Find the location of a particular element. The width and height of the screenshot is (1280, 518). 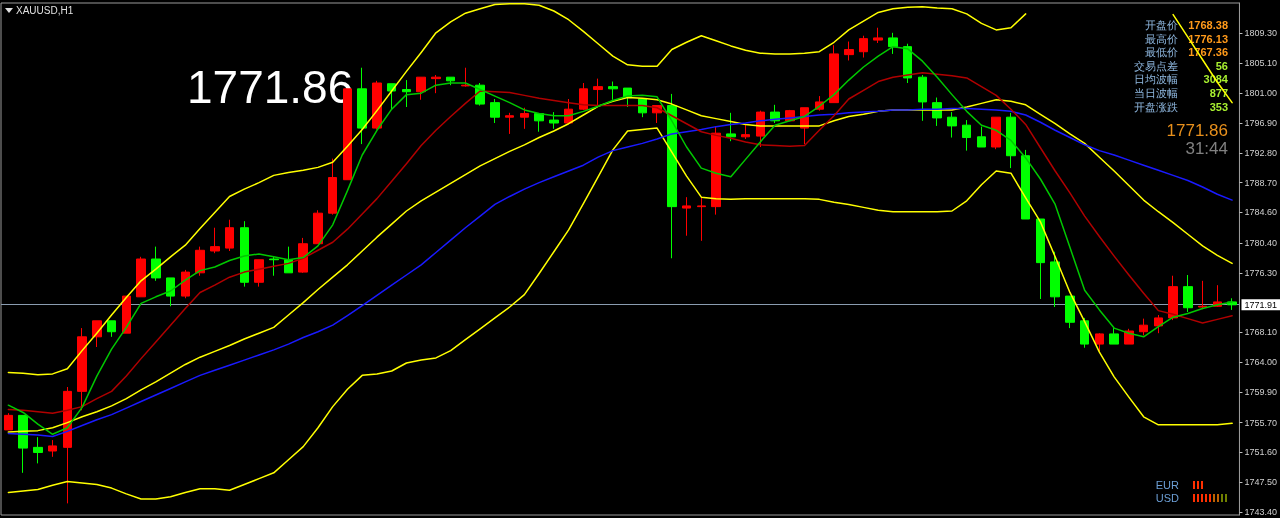

y-tick-label: 1759.90 is located at coordinates (1261, 392).